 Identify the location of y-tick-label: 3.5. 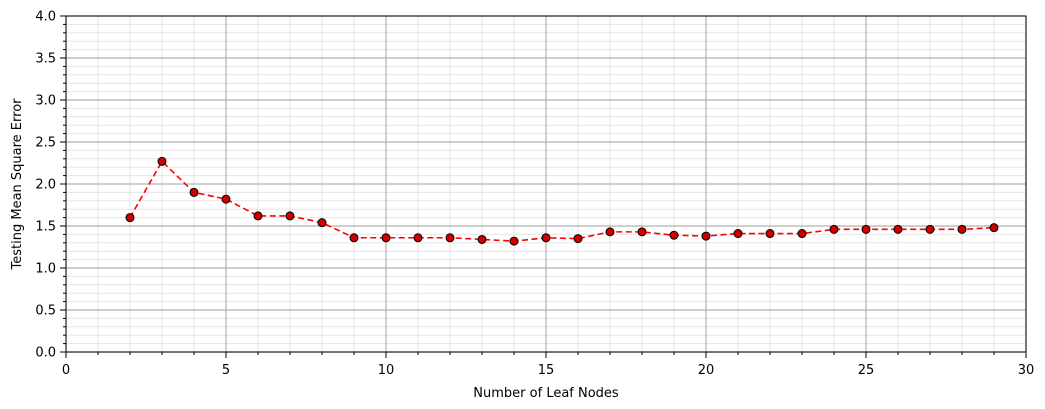
(45, 59).